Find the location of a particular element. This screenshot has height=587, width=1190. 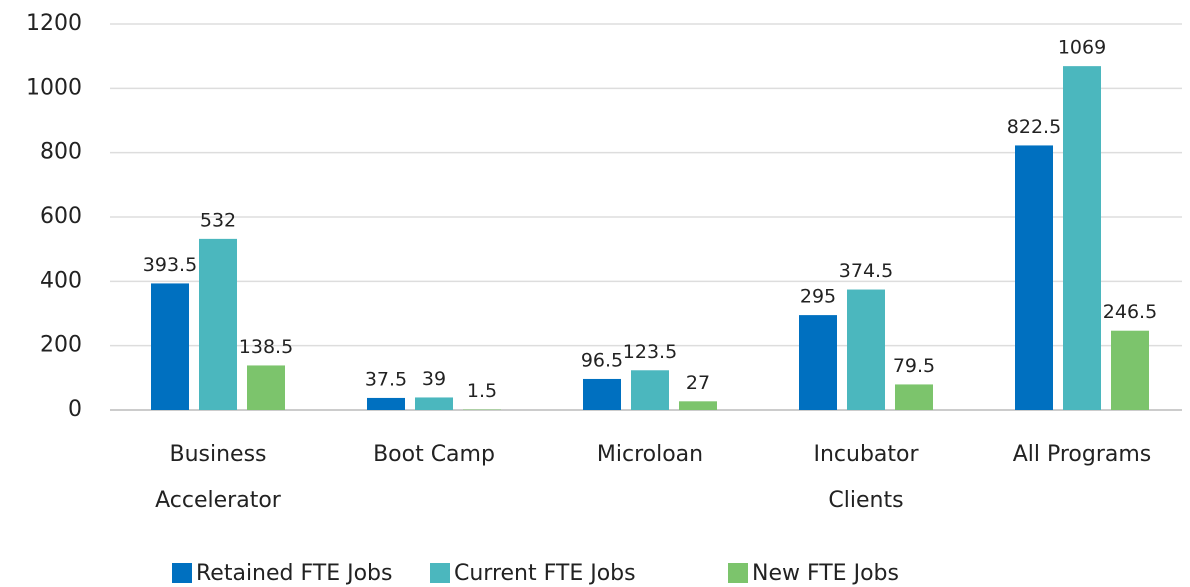

x-tick-label: Accelerator is located at coordinates (218, 500).